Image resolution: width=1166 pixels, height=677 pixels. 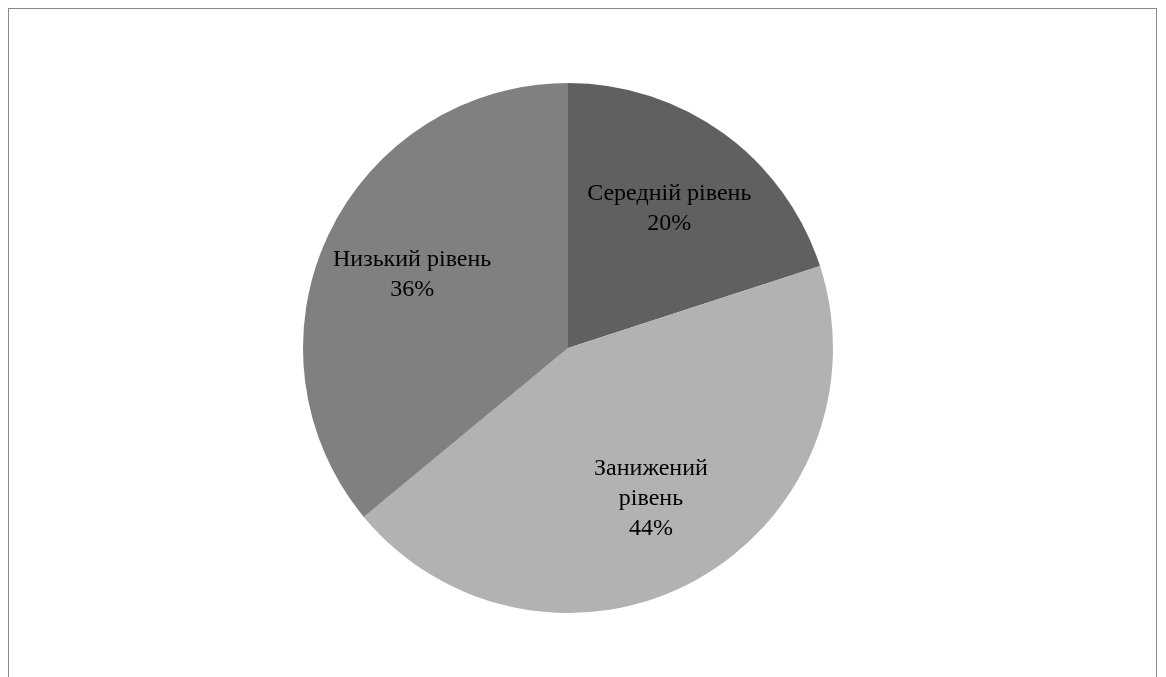 What do you see at coordinates (669, 221) in the screenshot?
I see `data-label: 20%` at bounding box center [669, 221].